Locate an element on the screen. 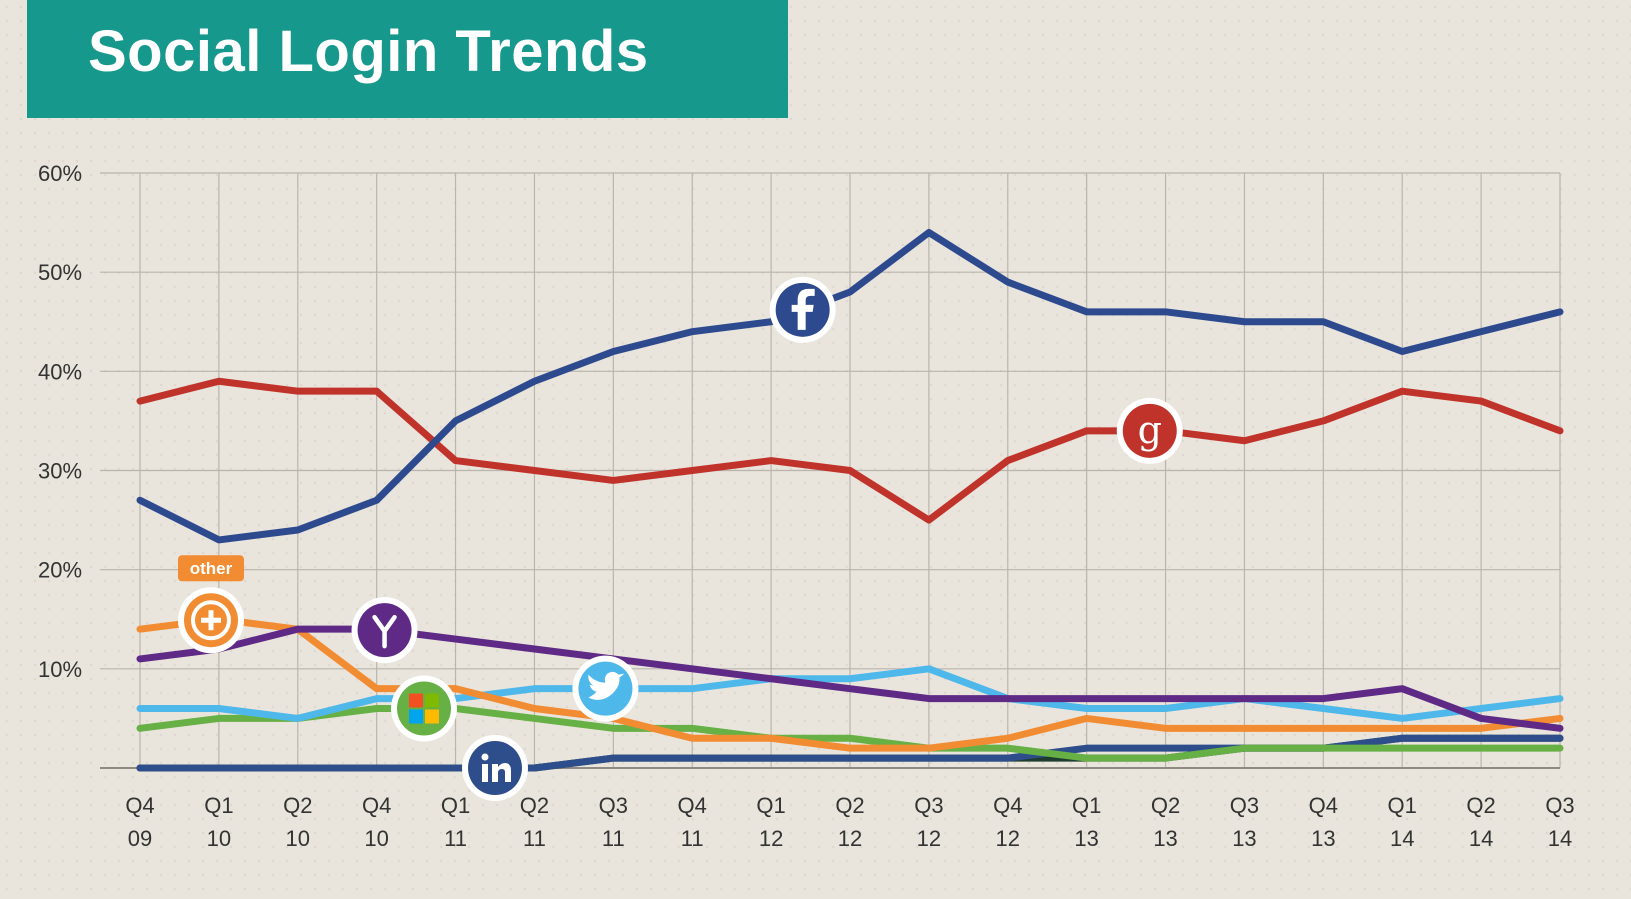  chart-title: Social Login Trends is located at coordinates (368, 51).